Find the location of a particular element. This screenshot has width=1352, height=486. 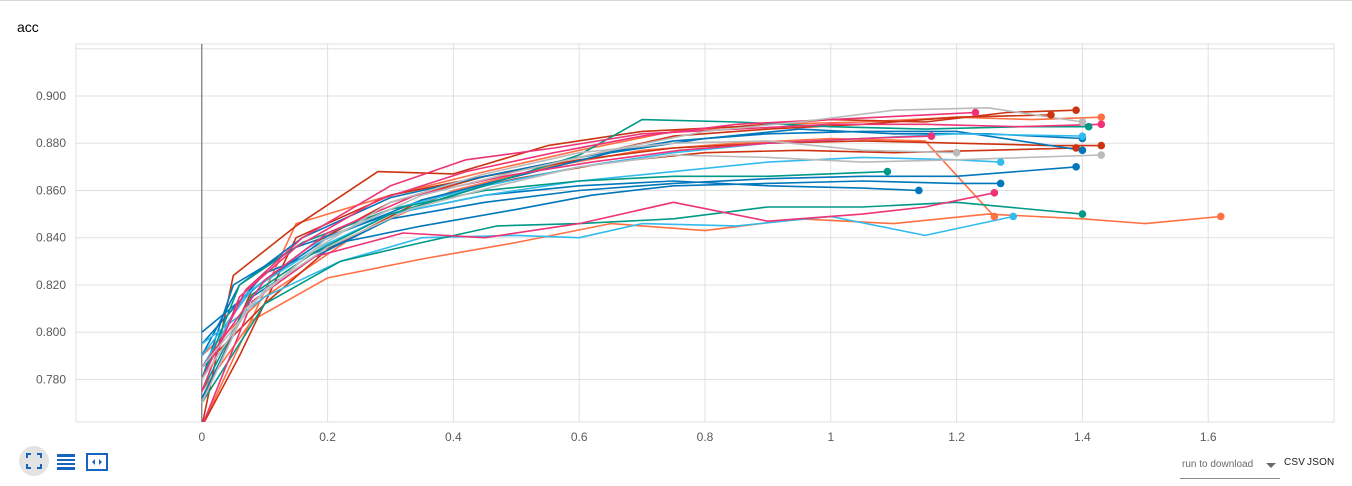

fullscreen-icon is located at coordinates (34, 461).